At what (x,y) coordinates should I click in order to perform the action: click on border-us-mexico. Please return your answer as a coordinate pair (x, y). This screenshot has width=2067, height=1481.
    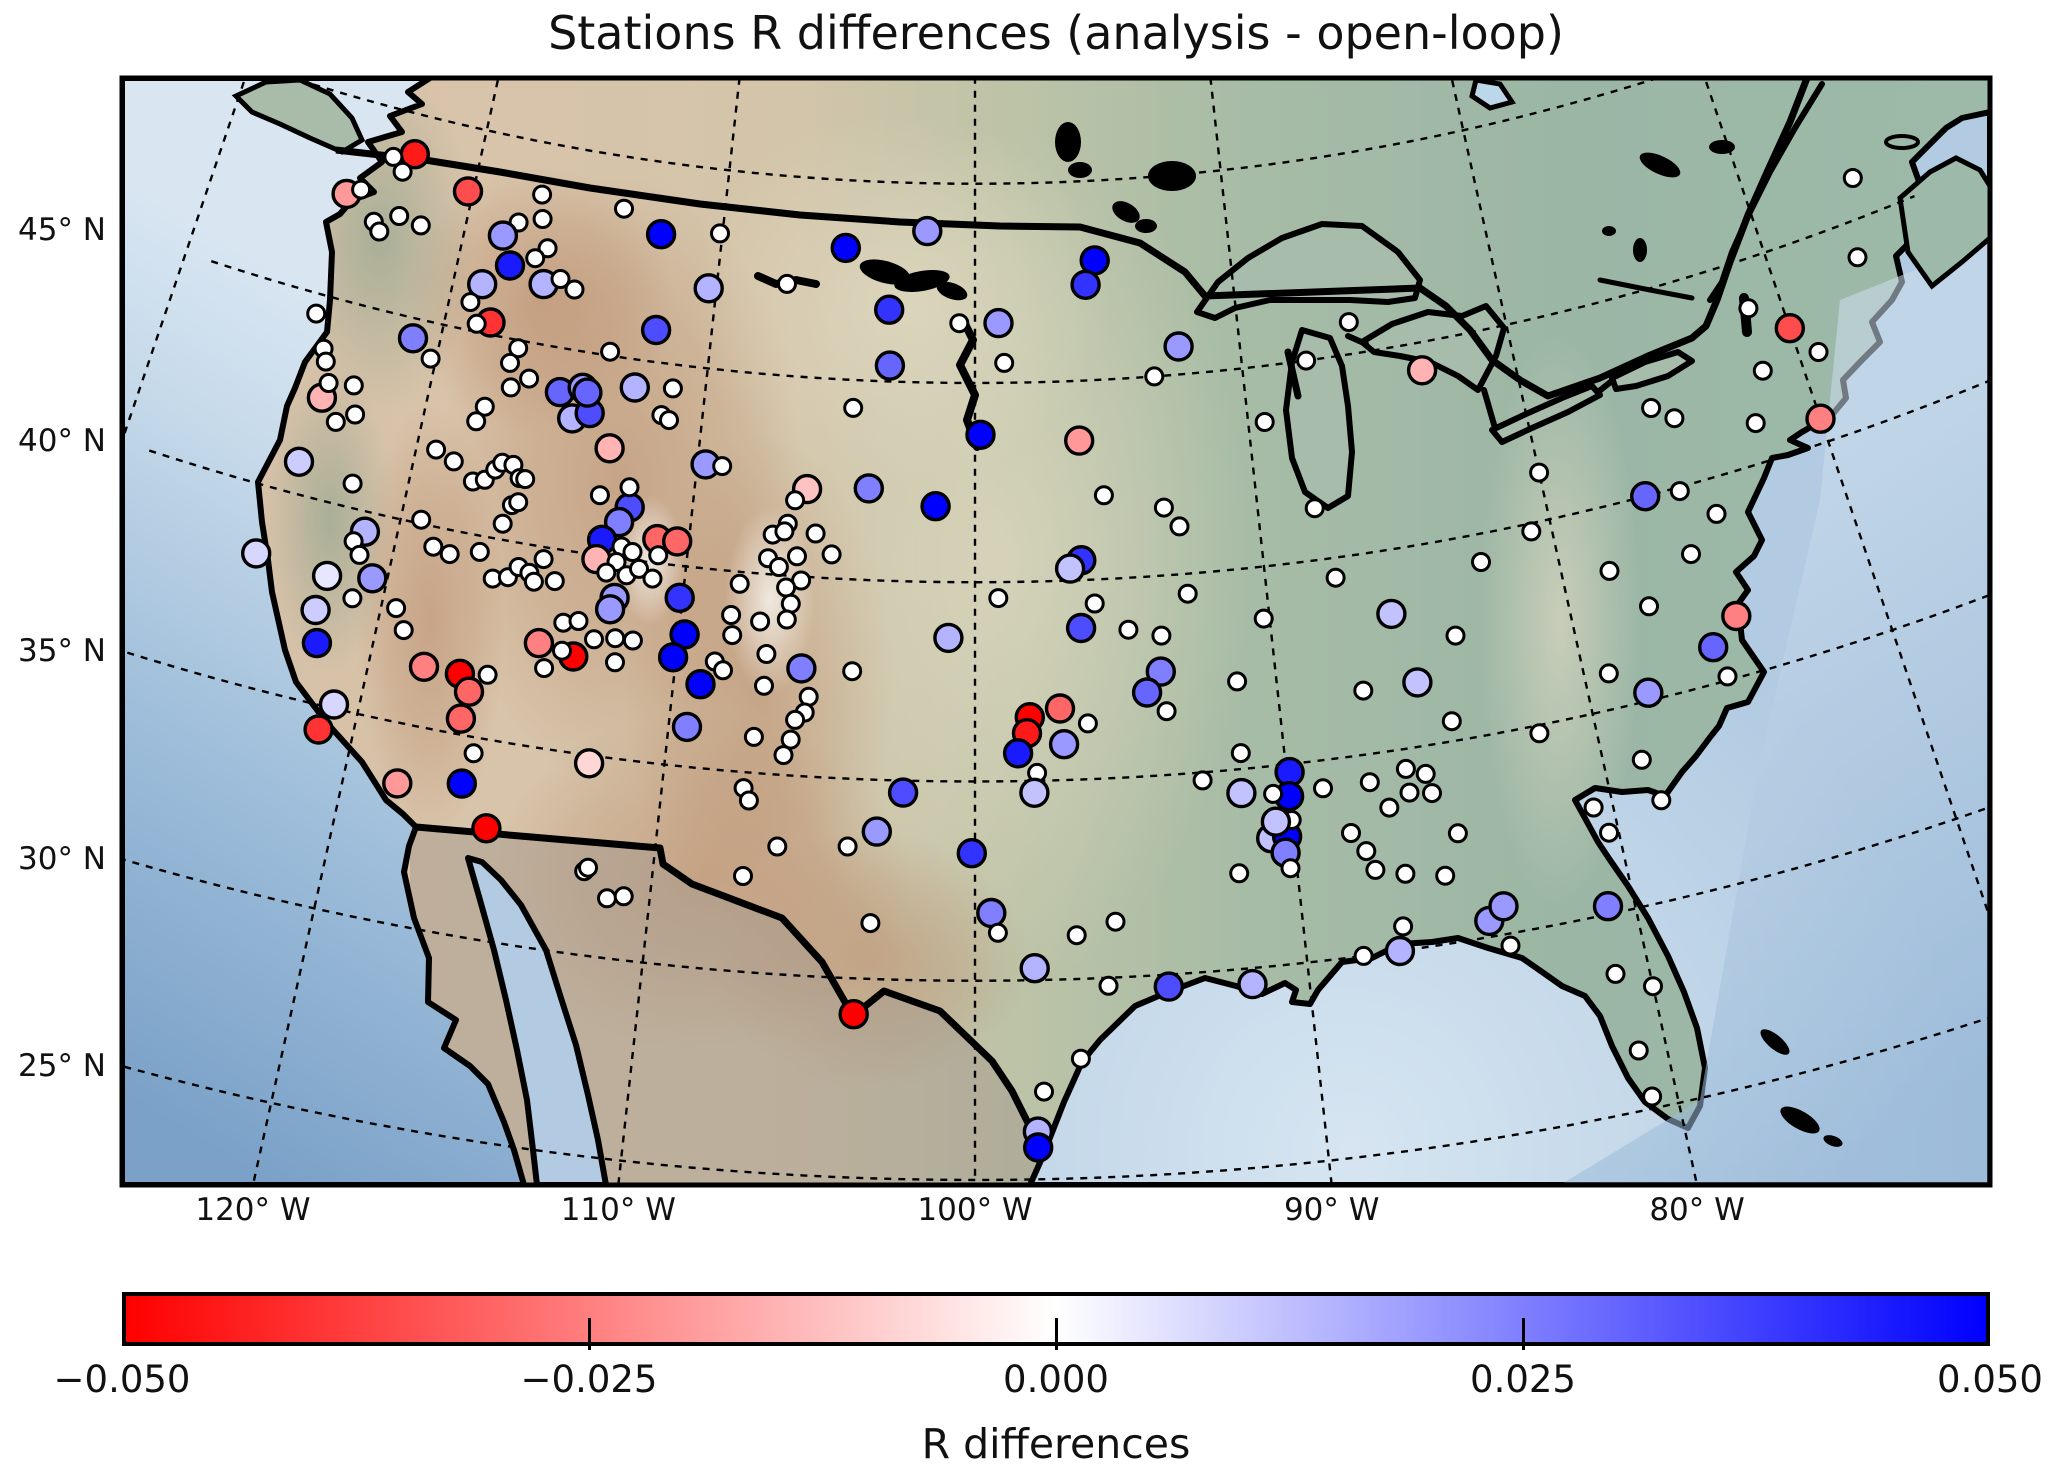
    Looking at the image, I should click on (730, 991).